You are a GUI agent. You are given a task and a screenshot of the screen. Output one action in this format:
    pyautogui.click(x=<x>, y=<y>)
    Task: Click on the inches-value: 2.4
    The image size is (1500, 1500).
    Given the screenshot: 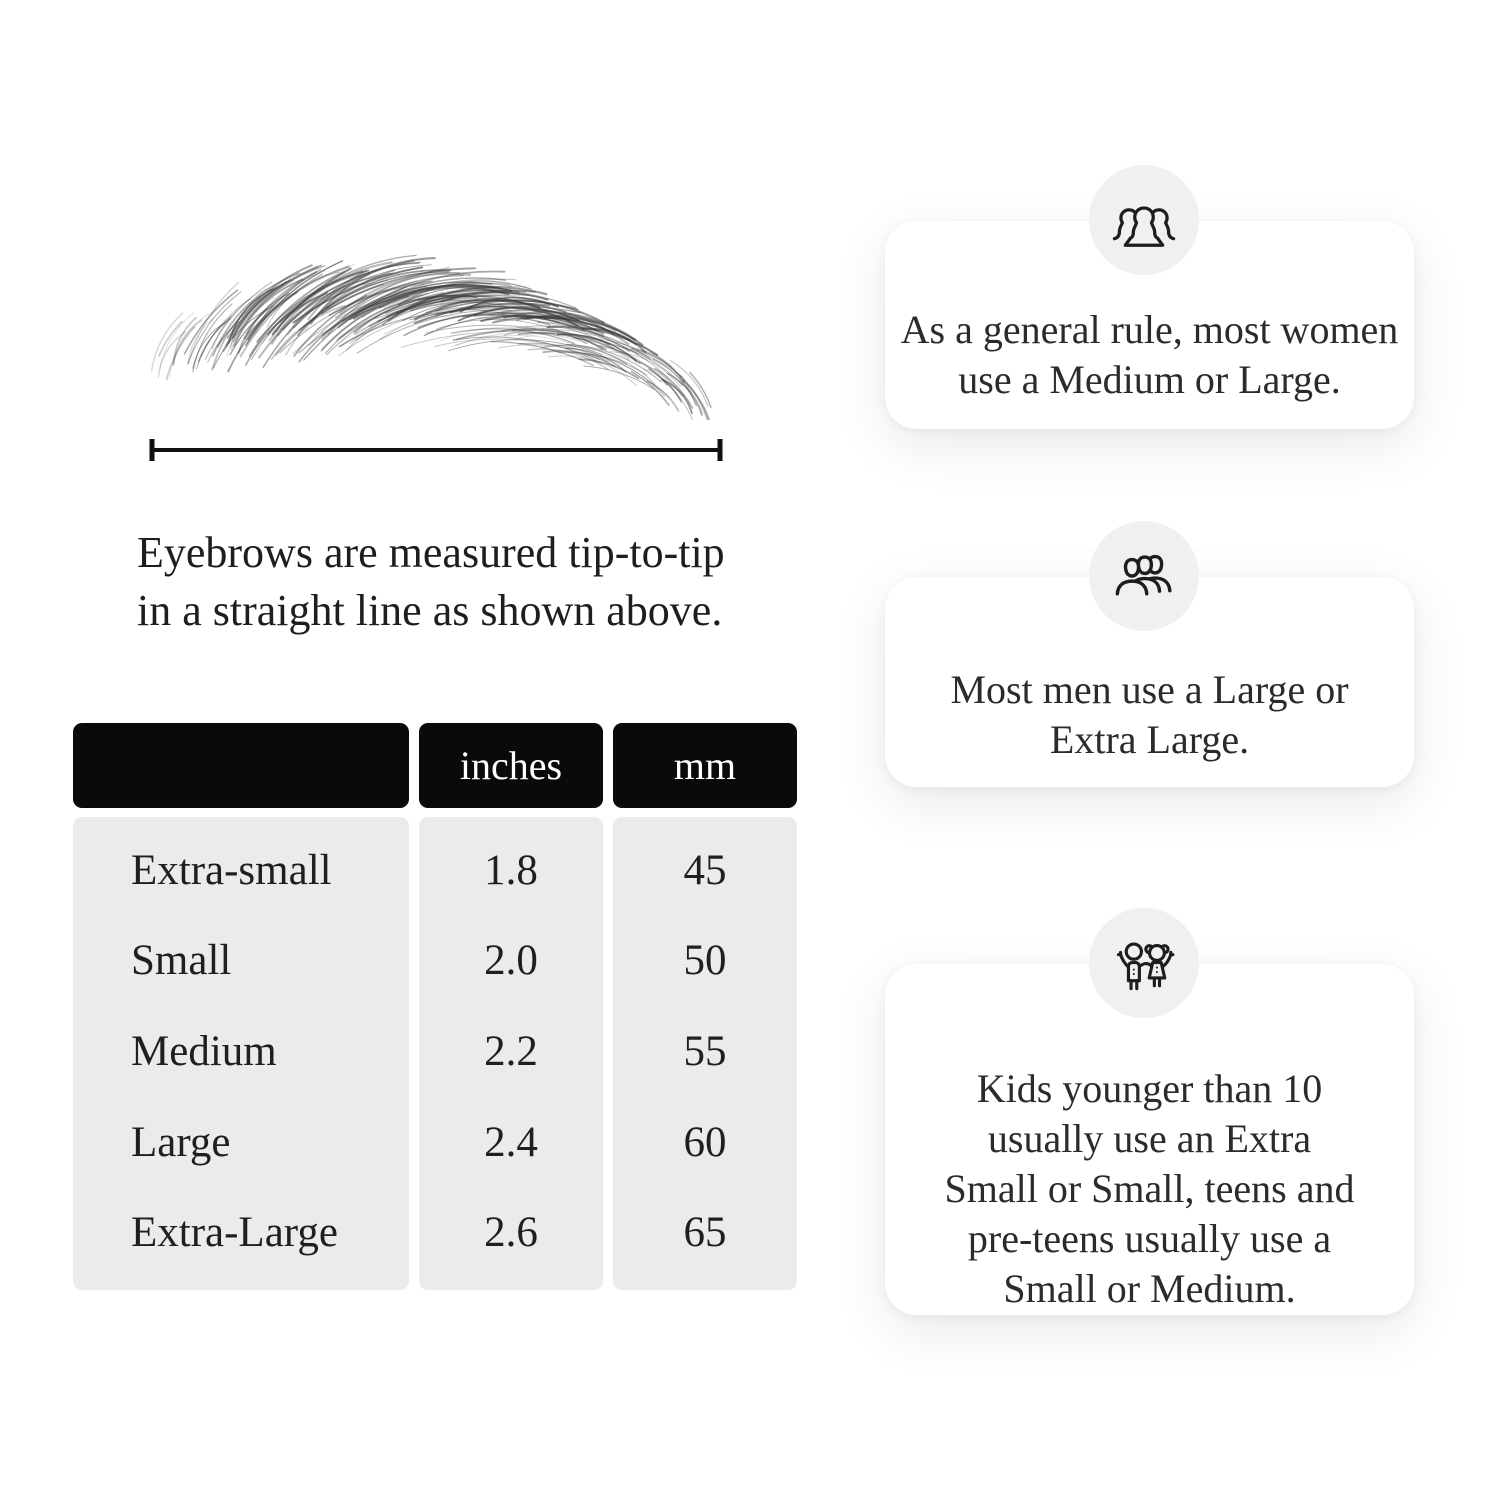 What is the action you would take?
    pyautogui.click(x=511, y=1142)
    